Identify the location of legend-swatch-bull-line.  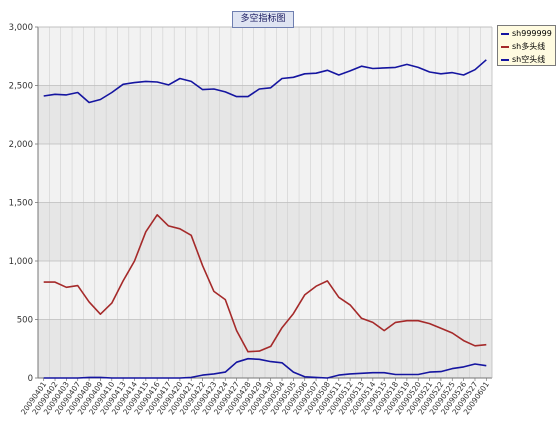
(505, 46).